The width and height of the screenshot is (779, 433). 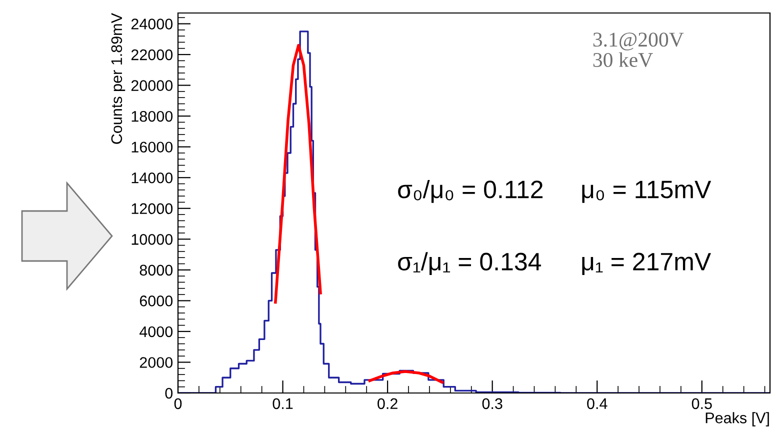 I want to click on y-tick-label: 8000, so click(x=156, y=270).